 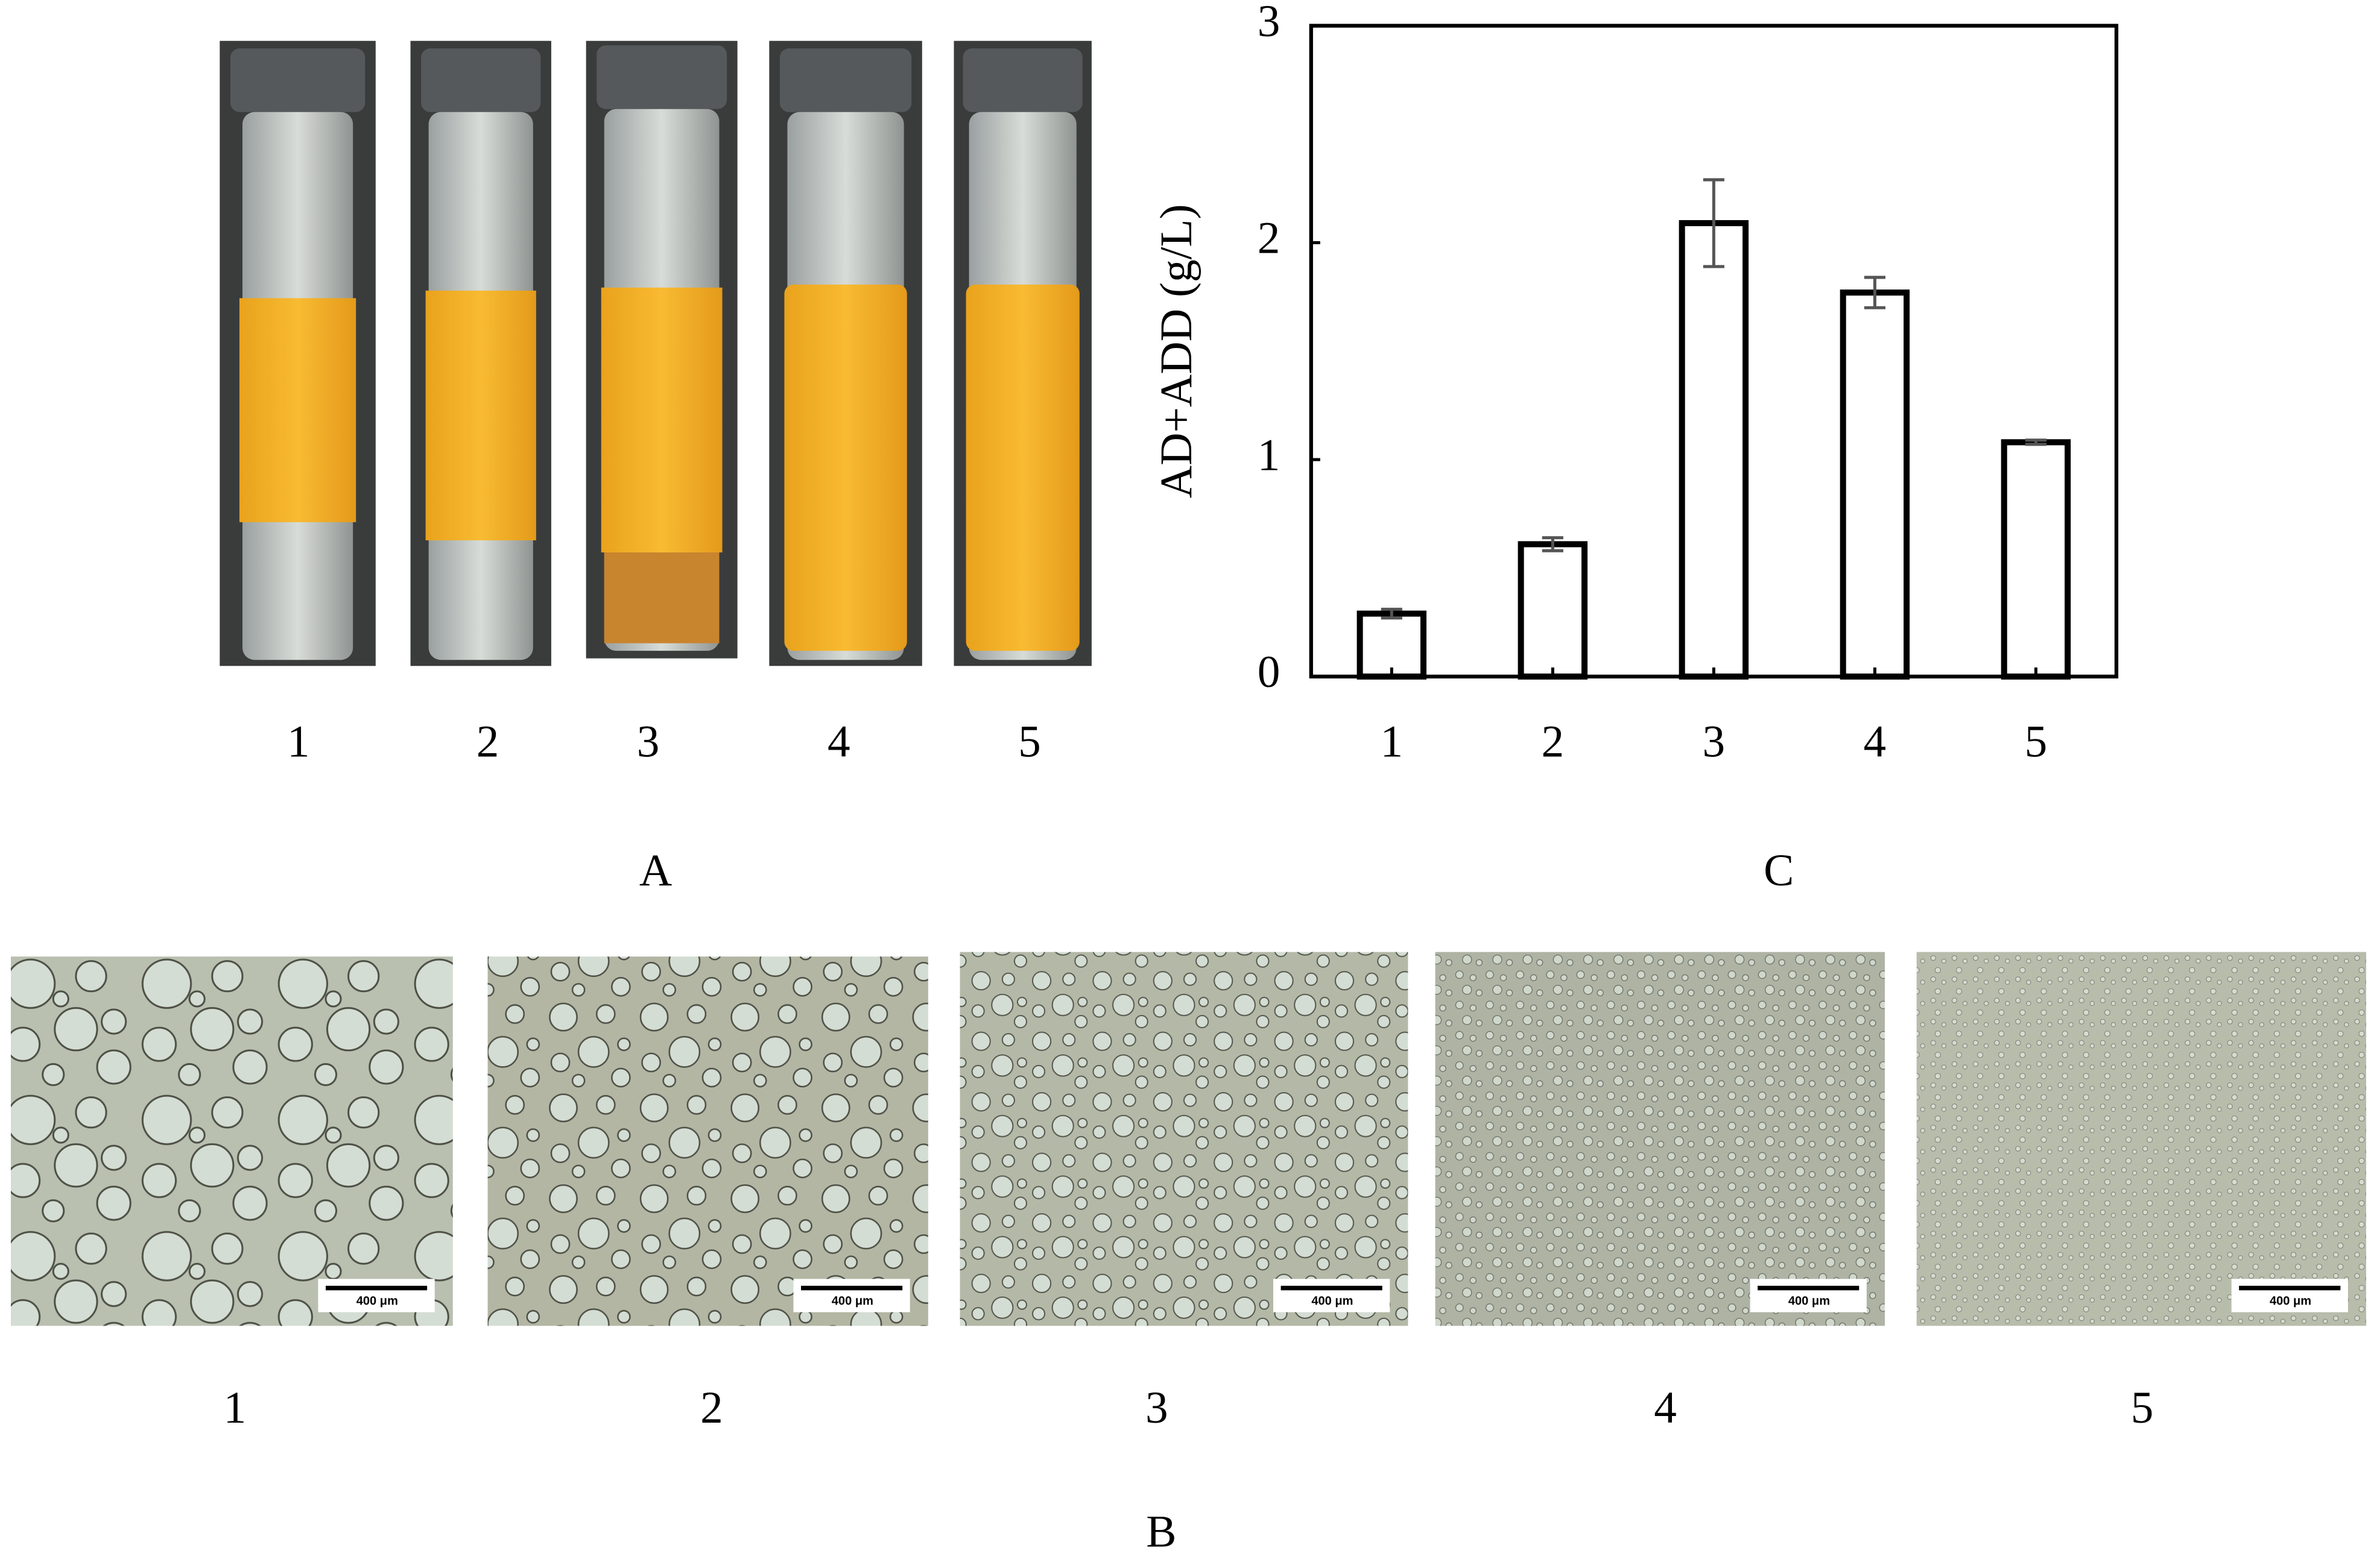 I want to click on vial-label: 2, so click(x=487, y=742).